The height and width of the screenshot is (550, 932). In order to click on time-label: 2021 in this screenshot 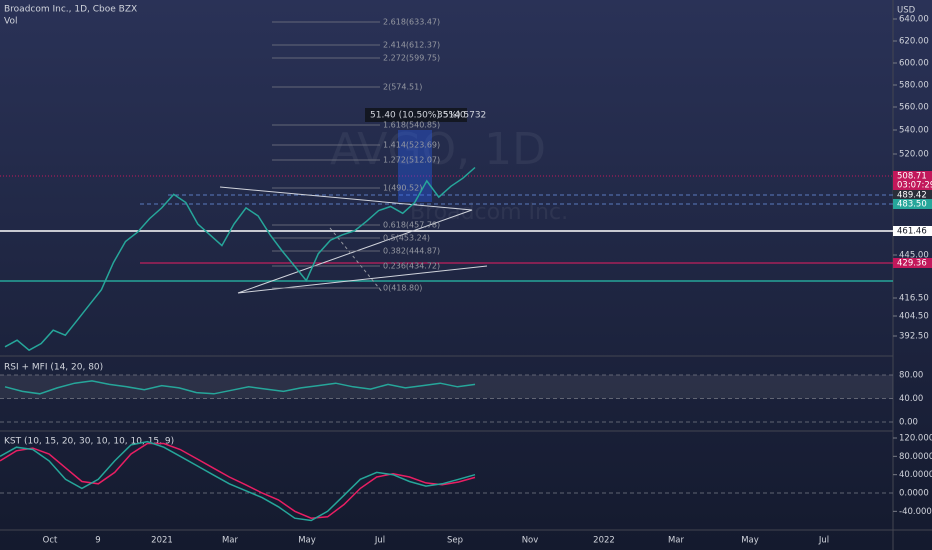, I will do `click(162, 541)`.